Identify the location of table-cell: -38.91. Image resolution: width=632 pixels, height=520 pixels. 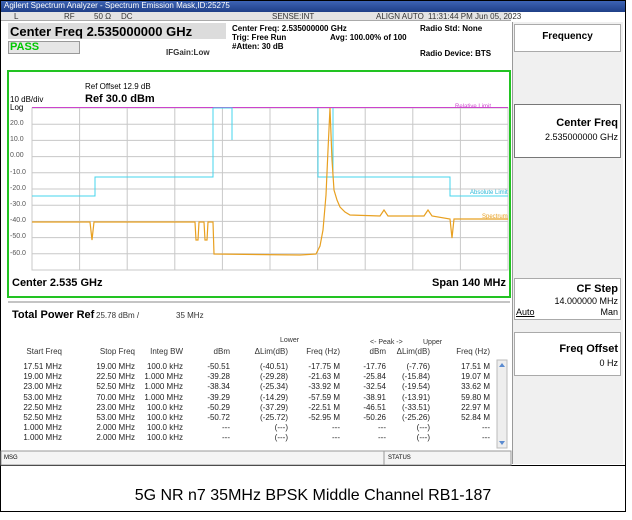
(374, 397).